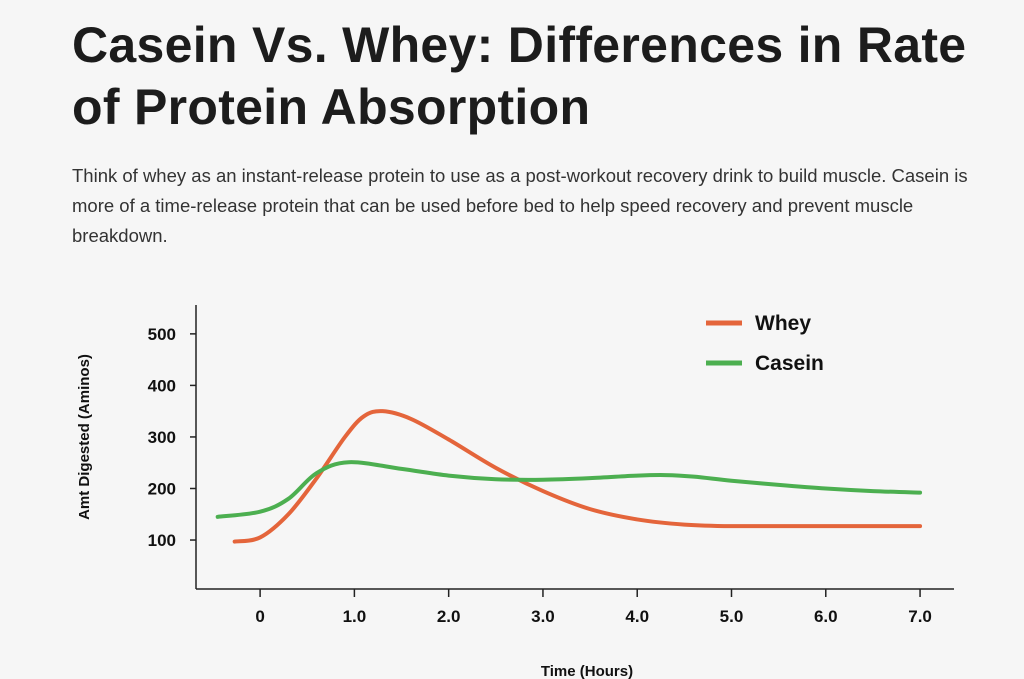 The width and height of the screenshot is (1024, 679). I want to click on x-tick-label: 6.0, so click(826, 616).